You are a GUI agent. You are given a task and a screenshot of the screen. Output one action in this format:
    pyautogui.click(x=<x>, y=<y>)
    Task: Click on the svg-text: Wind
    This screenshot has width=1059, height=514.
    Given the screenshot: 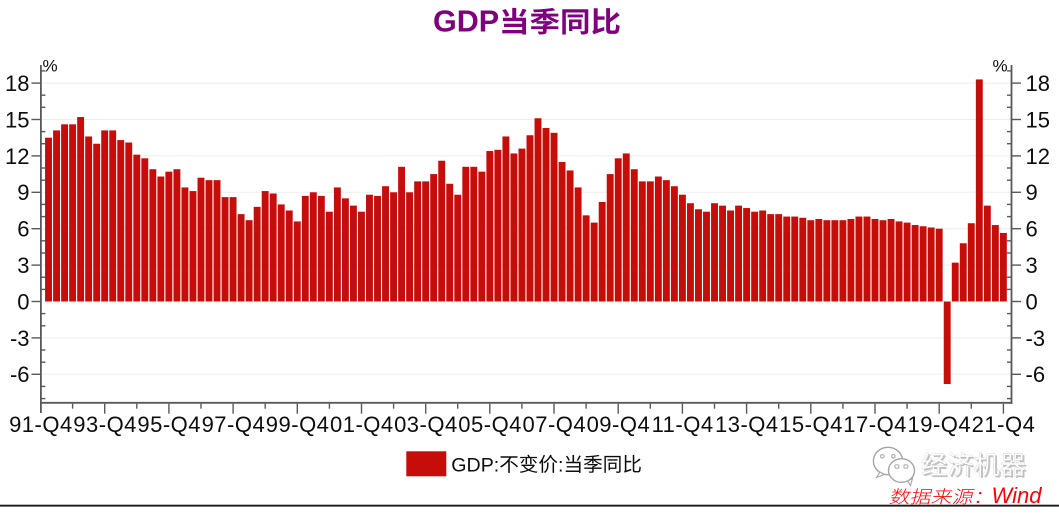 What is the action you would take?
    pyautogui.click(x=1017, y=495)
    